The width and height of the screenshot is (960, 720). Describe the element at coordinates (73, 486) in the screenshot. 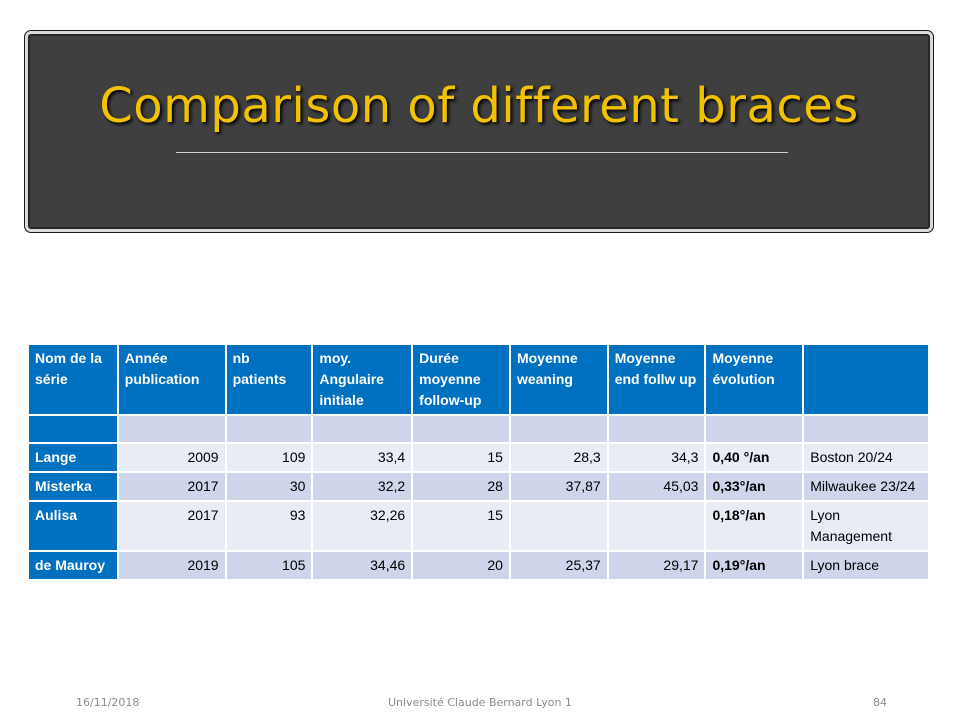

I see `row-header-cell: Misterka` at that location.